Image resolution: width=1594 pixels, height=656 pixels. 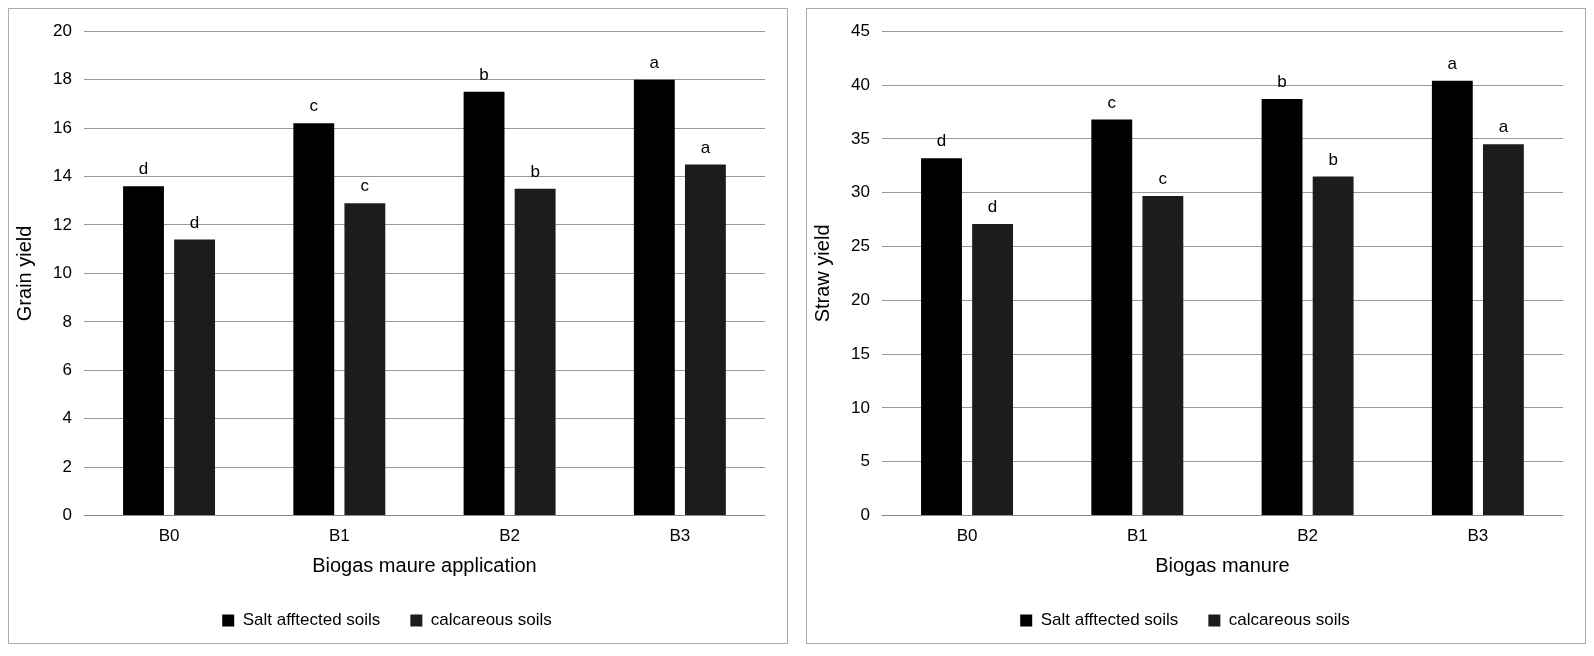 I want to click on y-tick-label: 25, so click(x=860, y=246).